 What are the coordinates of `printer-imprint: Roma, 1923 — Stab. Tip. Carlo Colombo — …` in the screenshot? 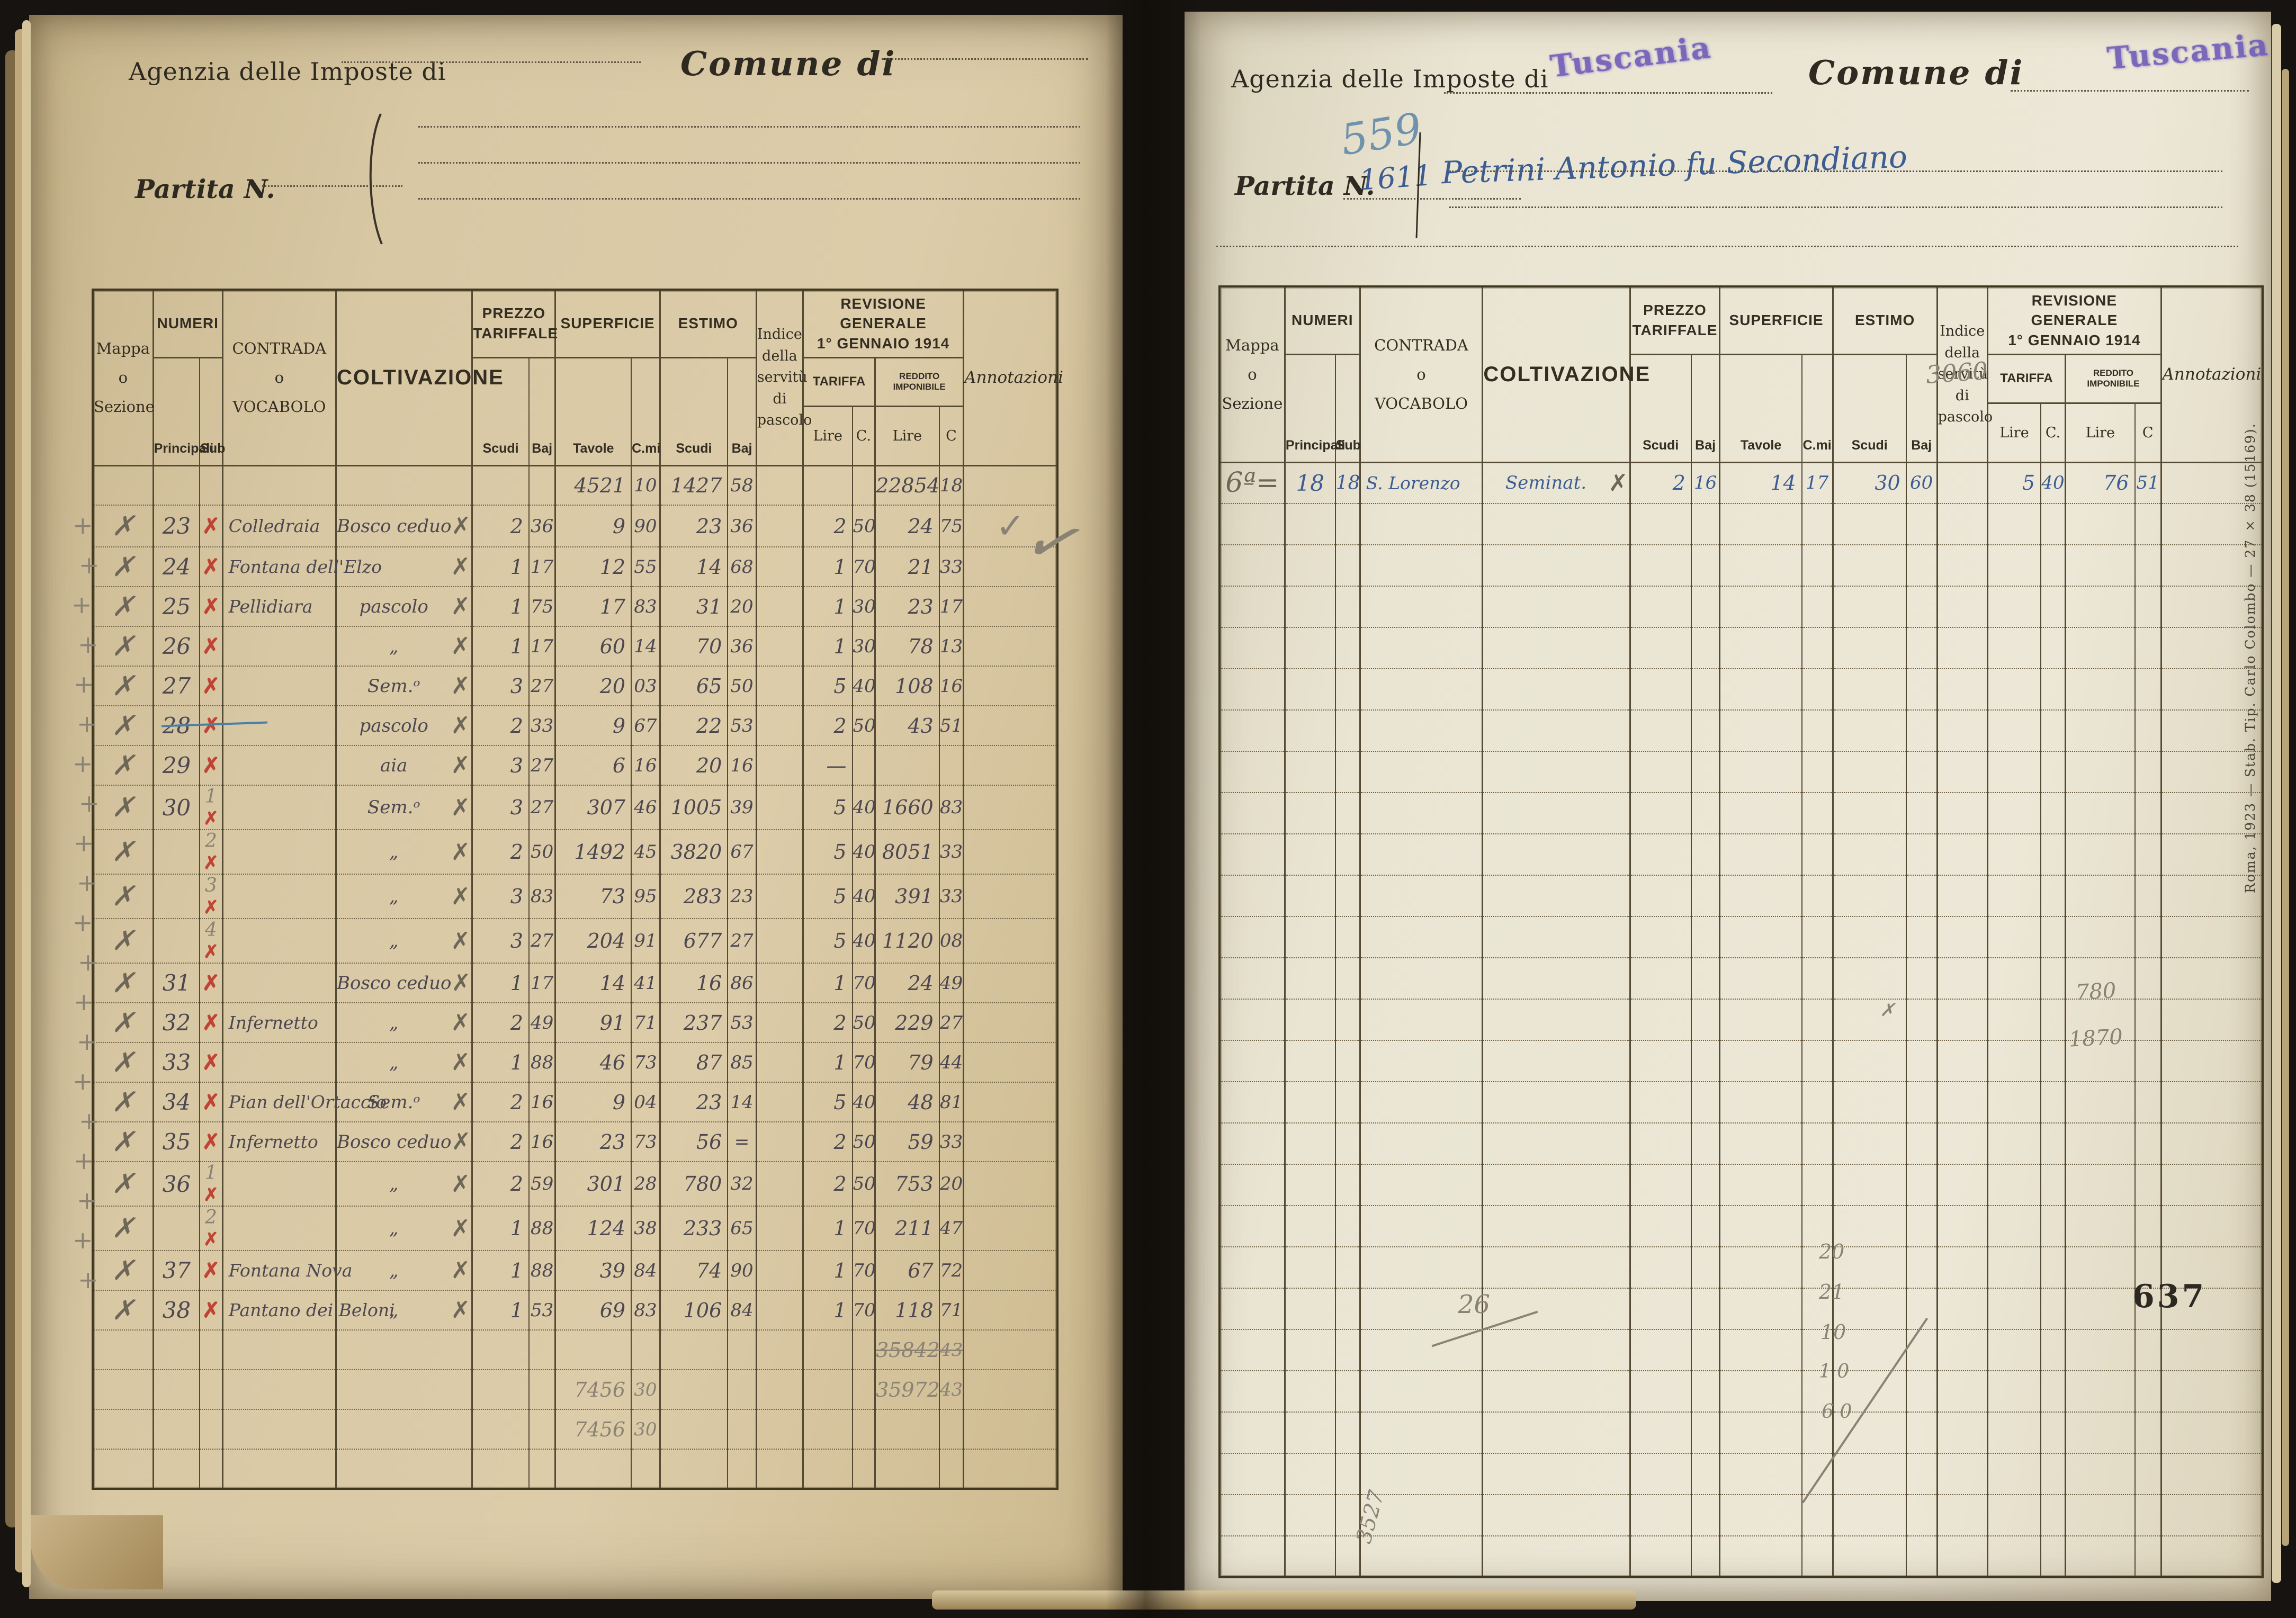 It's located at (2250, 658).